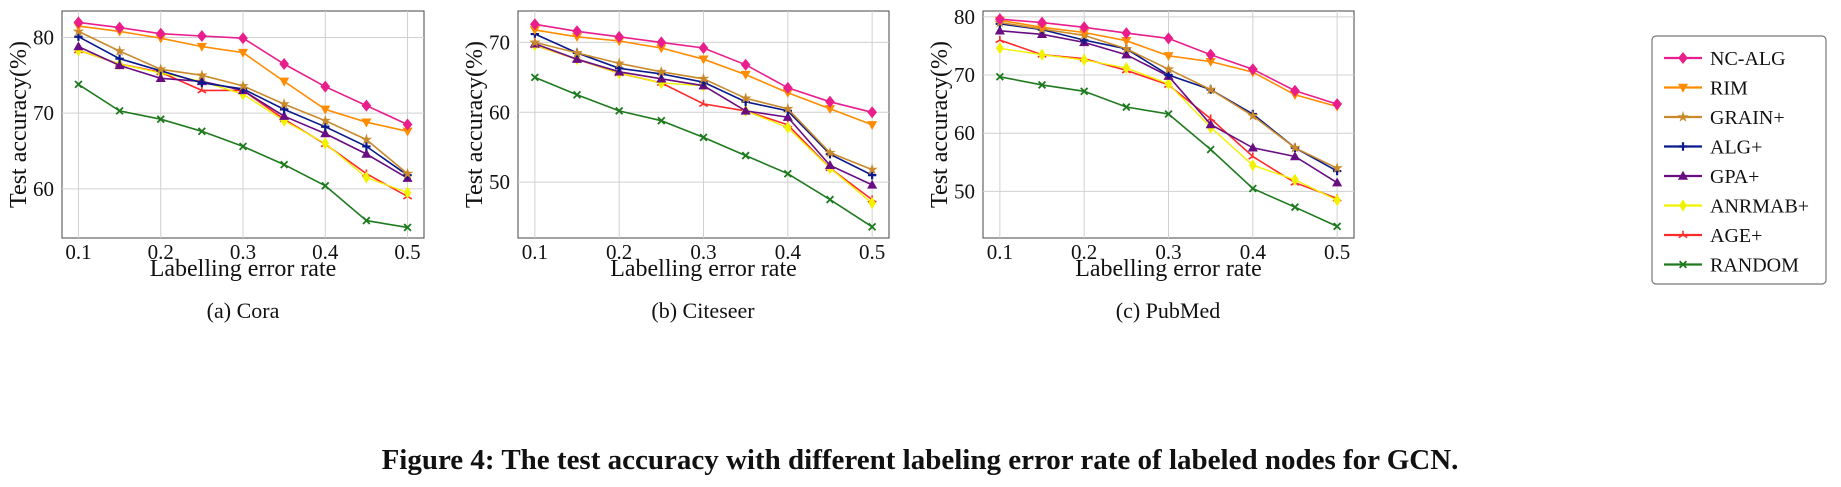 Image resolution: width=1841 pixels, height=487 pixels. I want to click on legend-label: NC-ALG, so click(1748, 59).